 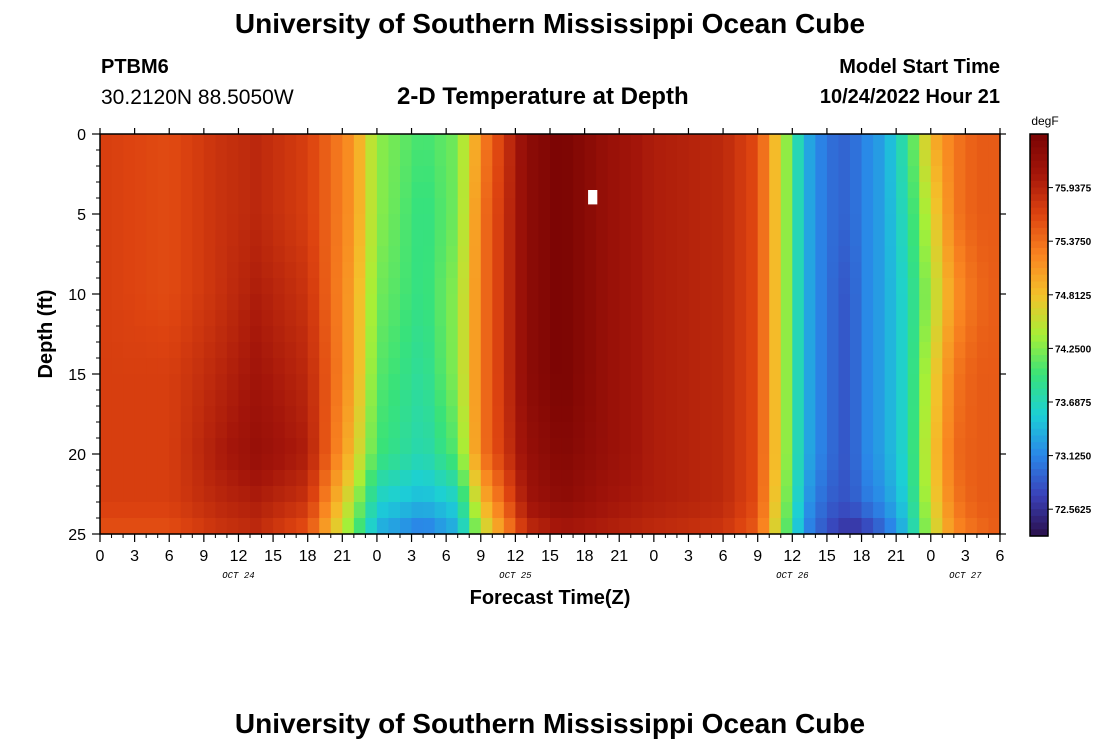 What do you see at coordinates (77, 535) in the screenshot?
I see `y-tick-label: 25` at bounding box center [77, 535].